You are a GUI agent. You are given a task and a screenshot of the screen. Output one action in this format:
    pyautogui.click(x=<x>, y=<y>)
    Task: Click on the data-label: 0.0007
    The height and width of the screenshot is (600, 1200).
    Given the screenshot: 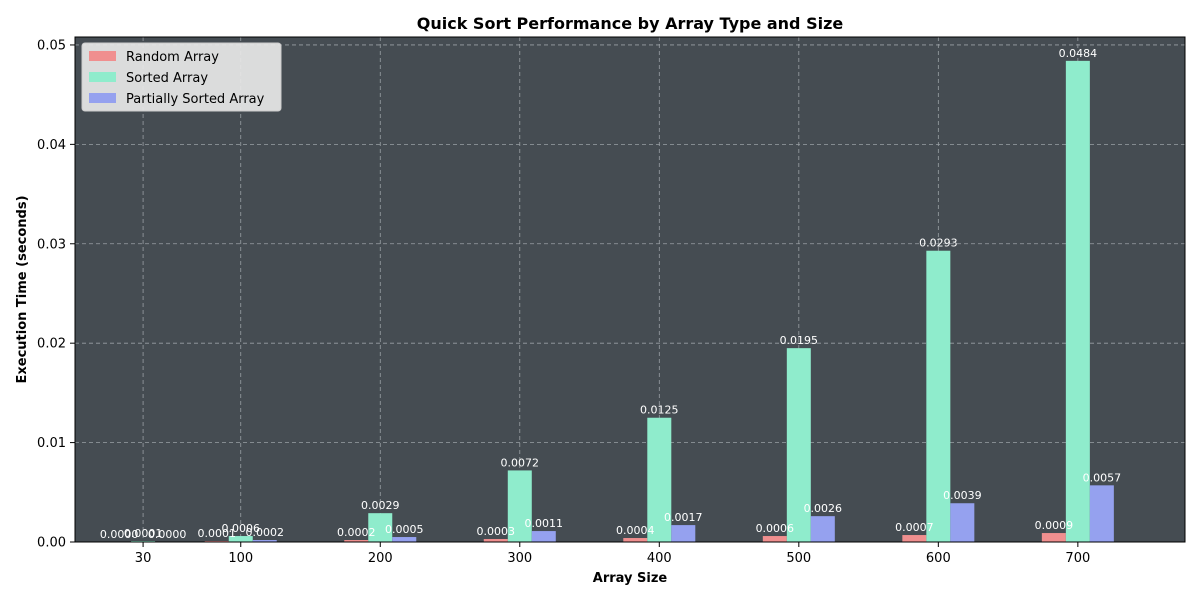 What is the action you would take?
    pyautogui.click(x=914, y=527)
    